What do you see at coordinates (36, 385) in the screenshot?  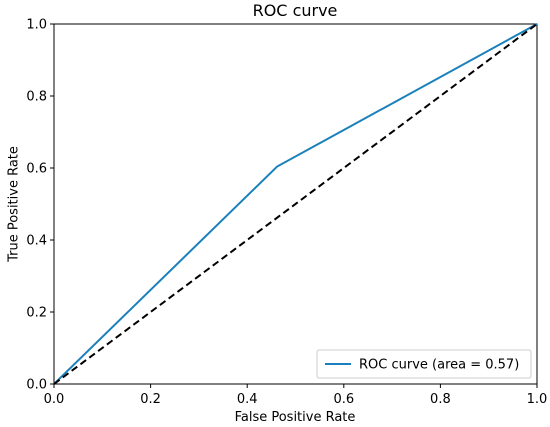 I see `y-tick-label: 0.0` at bounding box center [36, 385].